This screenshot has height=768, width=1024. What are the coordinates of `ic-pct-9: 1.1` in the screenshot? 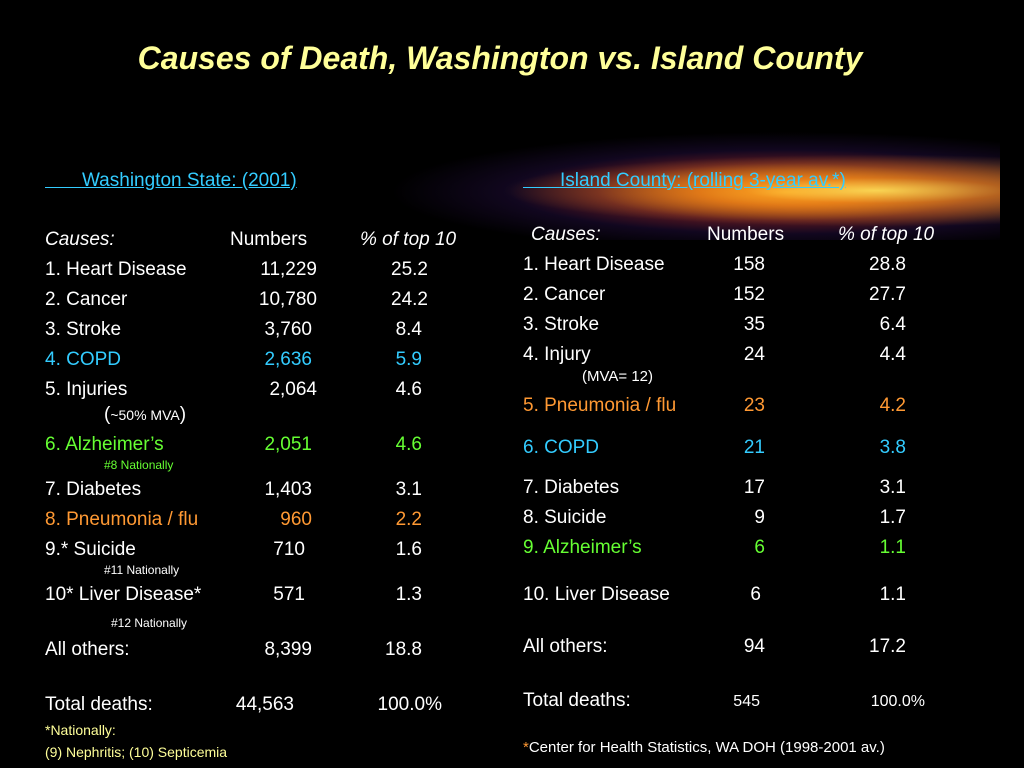 It's located at (892, 547).